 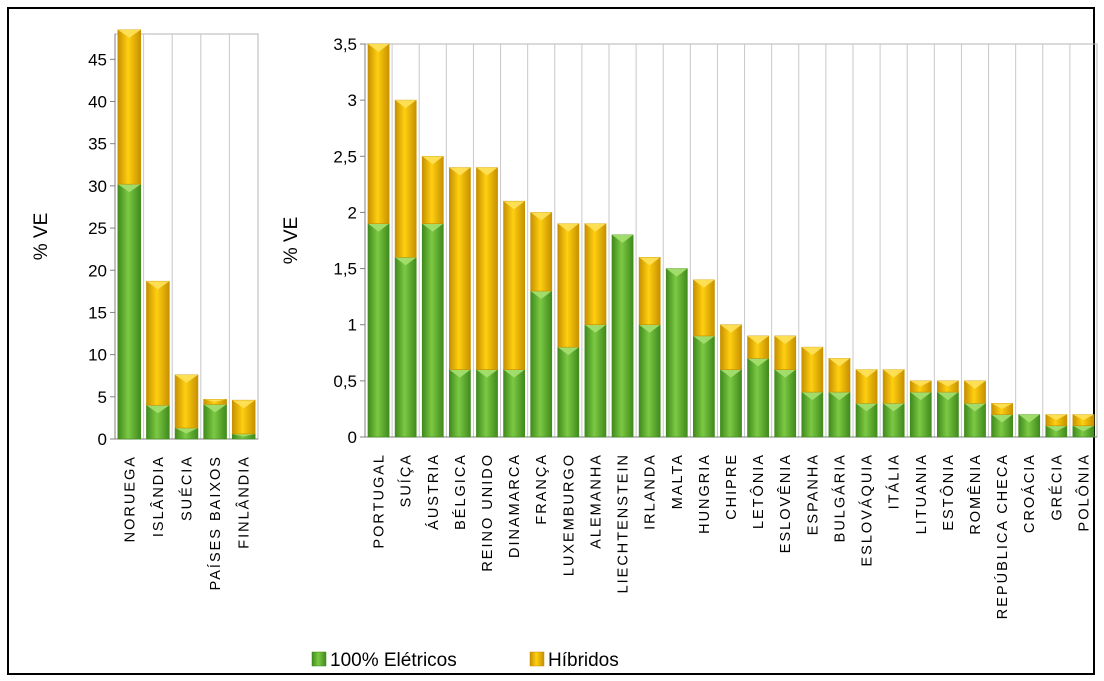 I want to click on left-y-tick-label: 35, so click(x=97, y=144).